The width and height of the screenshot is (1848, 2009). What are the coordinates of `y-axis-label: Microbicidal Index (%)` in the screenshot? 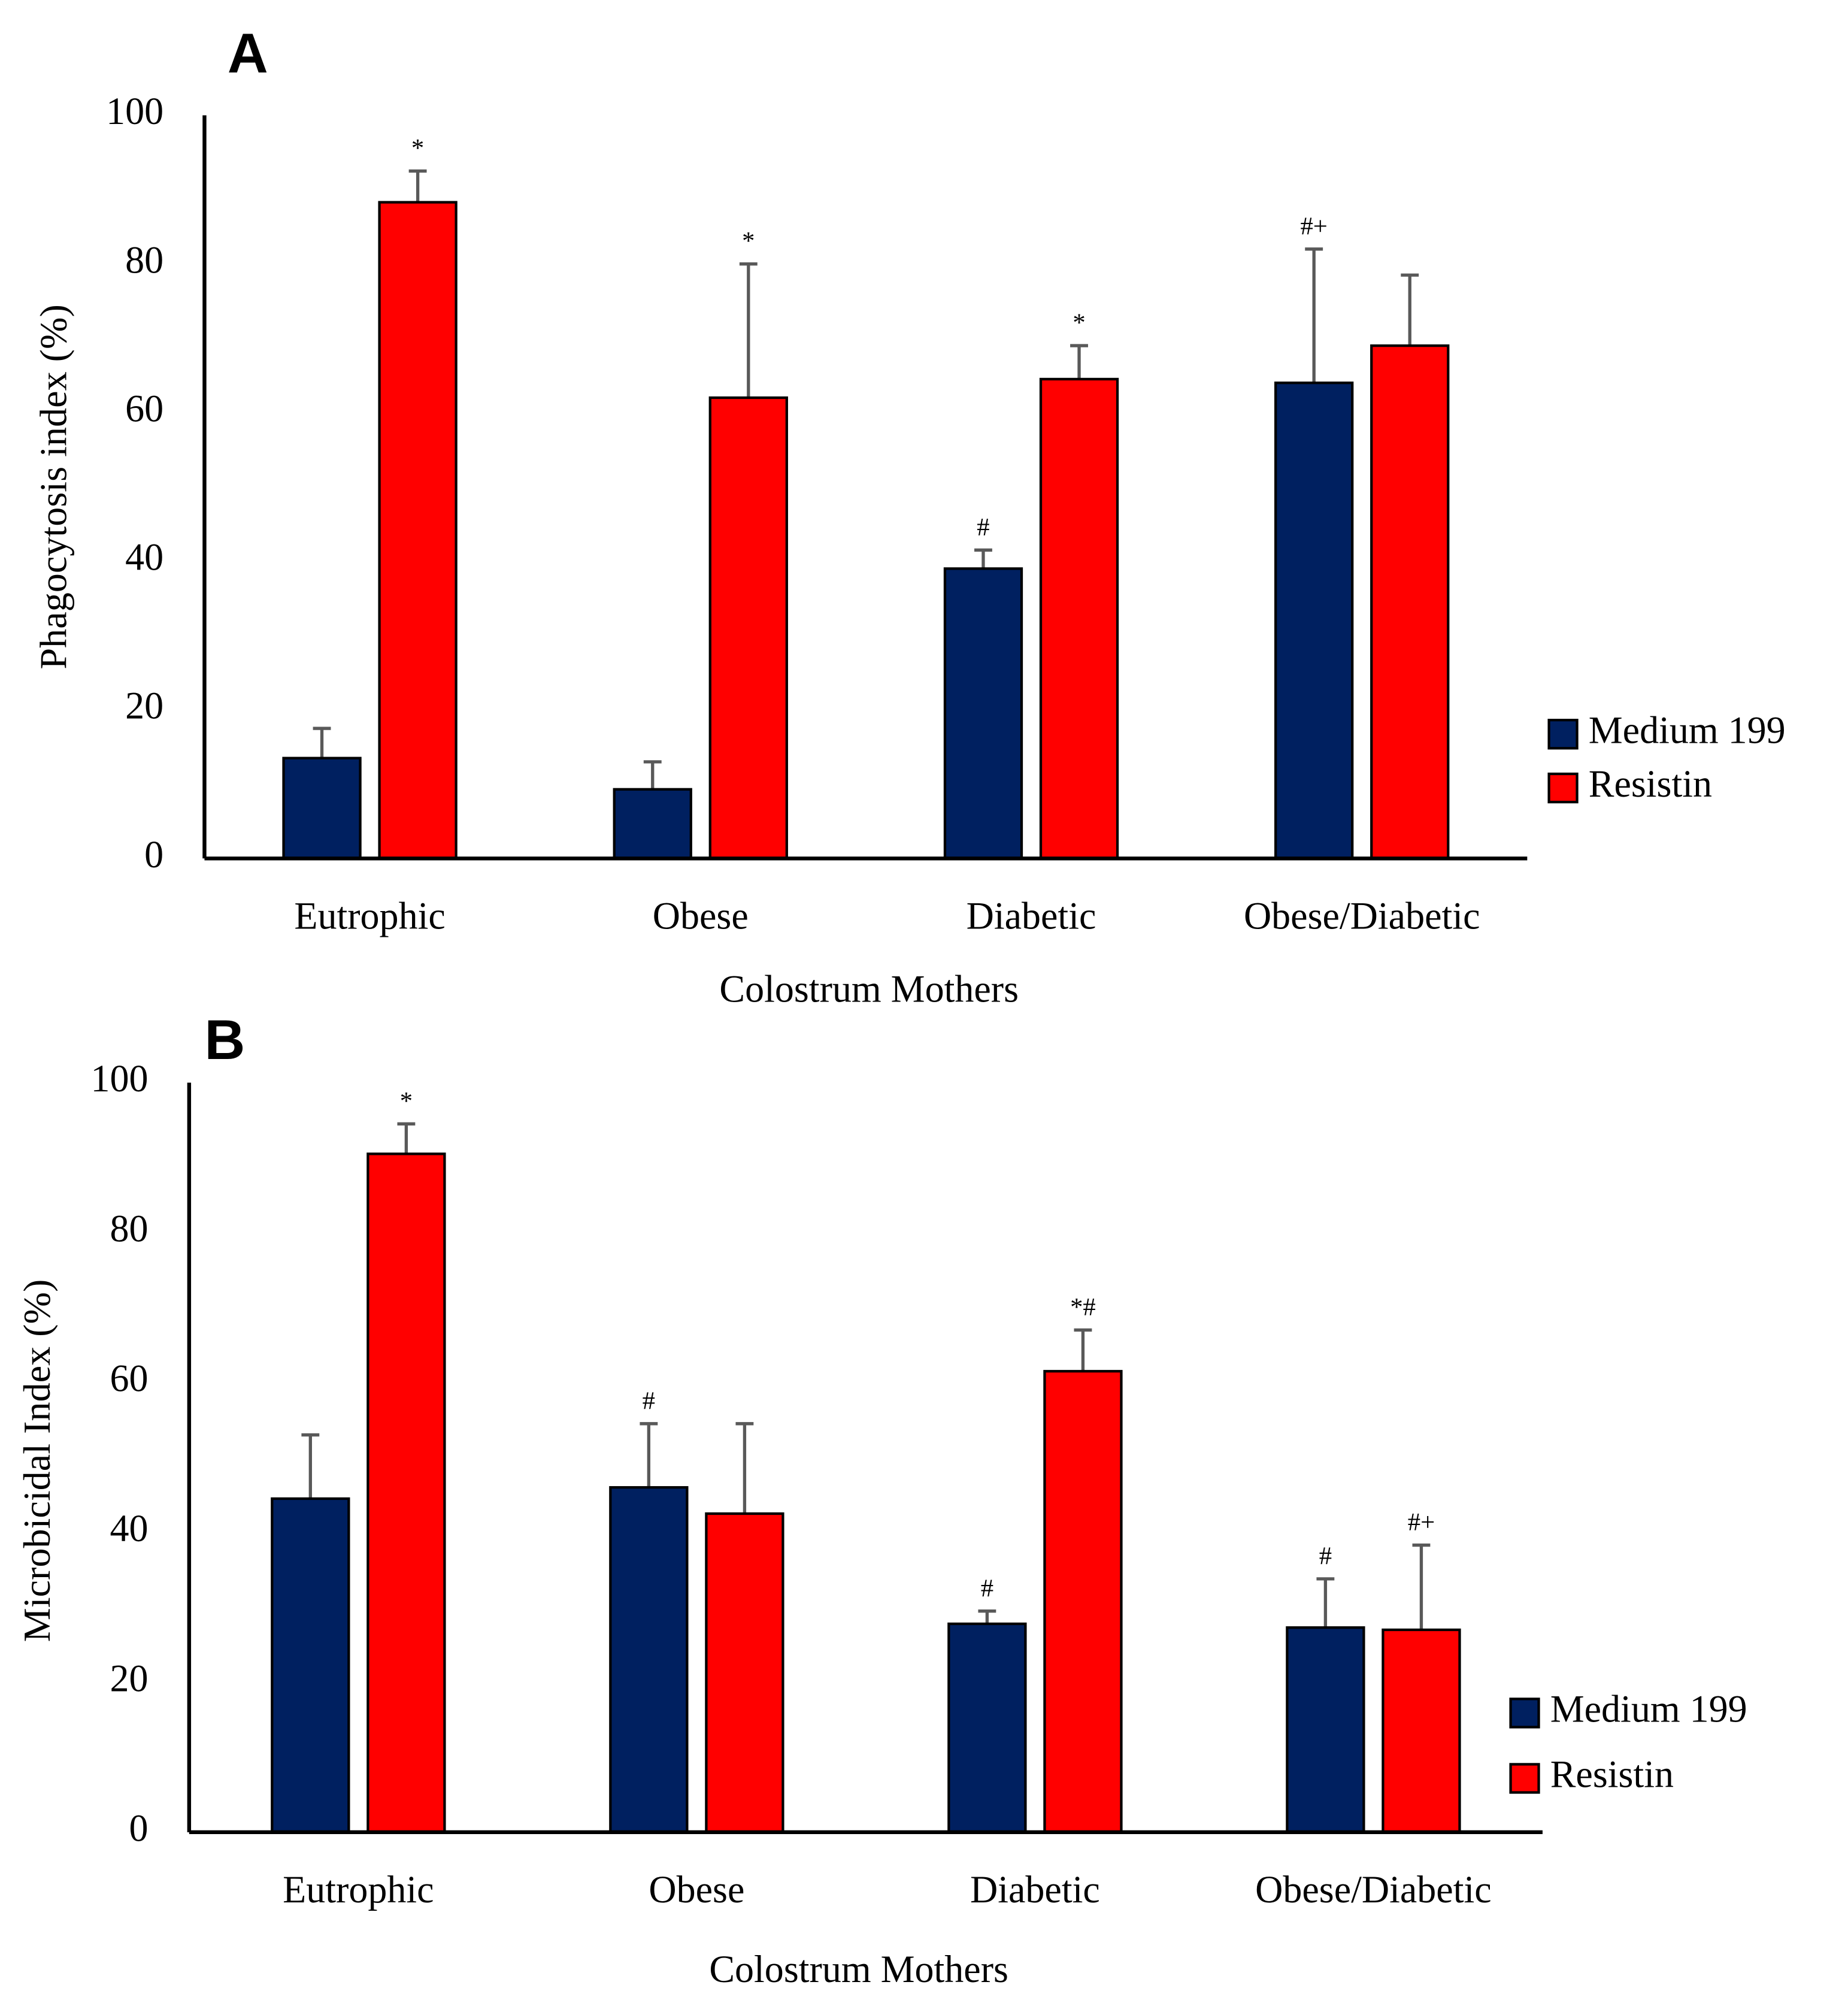 It's located at (37, 1460).